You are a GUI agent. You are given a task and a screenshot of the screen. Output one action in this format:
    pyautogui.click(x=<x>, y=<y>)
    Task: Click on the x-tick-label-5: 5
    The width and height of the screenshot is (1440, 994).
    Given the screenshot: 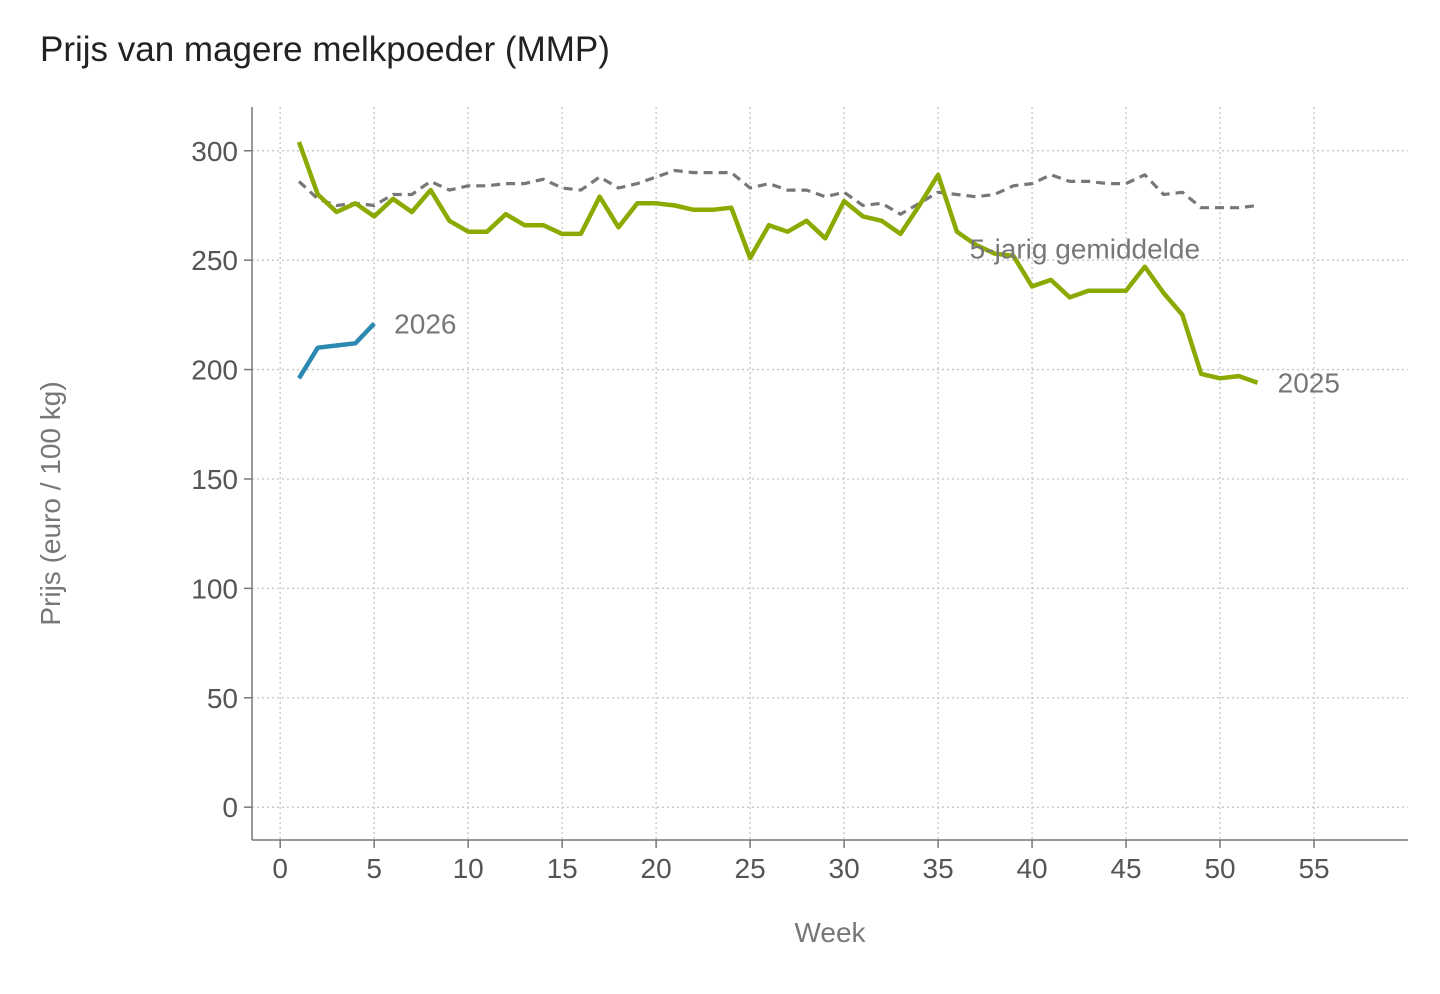 What is the action you would take?
    pyautogui.click(x=374, y=868)
    